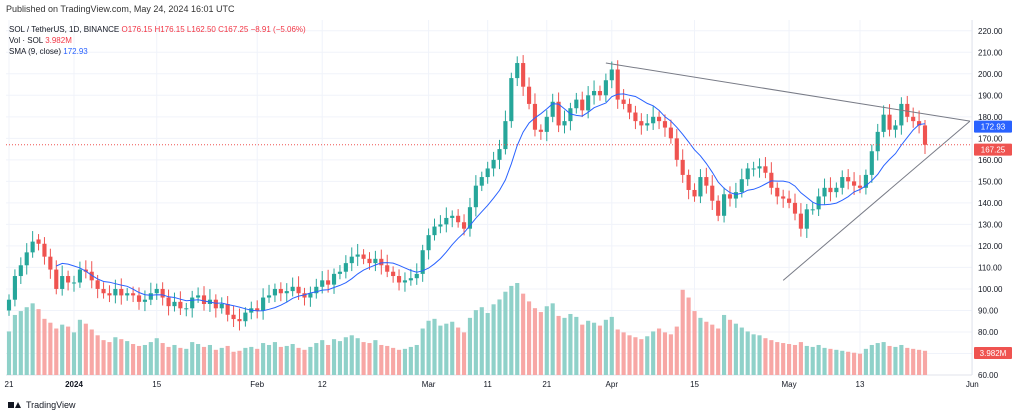 The height and width of the screenshot is (415, 1024). Describe the element at coordinates (233, 29) in the screenshot. I see `close-value: C167.25` at that location.